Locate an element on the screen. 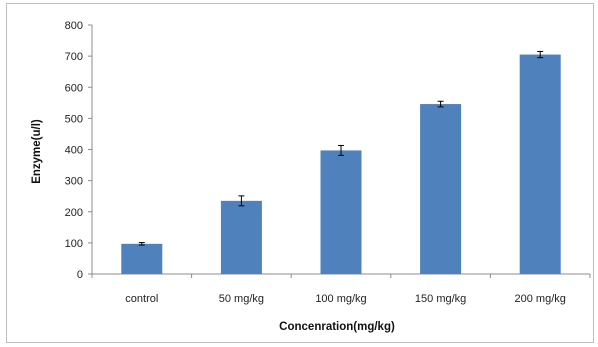 The height and width of the screenshot is (347, 598). x-tick-label: 50 mg/kg is located at coordinates (241, 299).